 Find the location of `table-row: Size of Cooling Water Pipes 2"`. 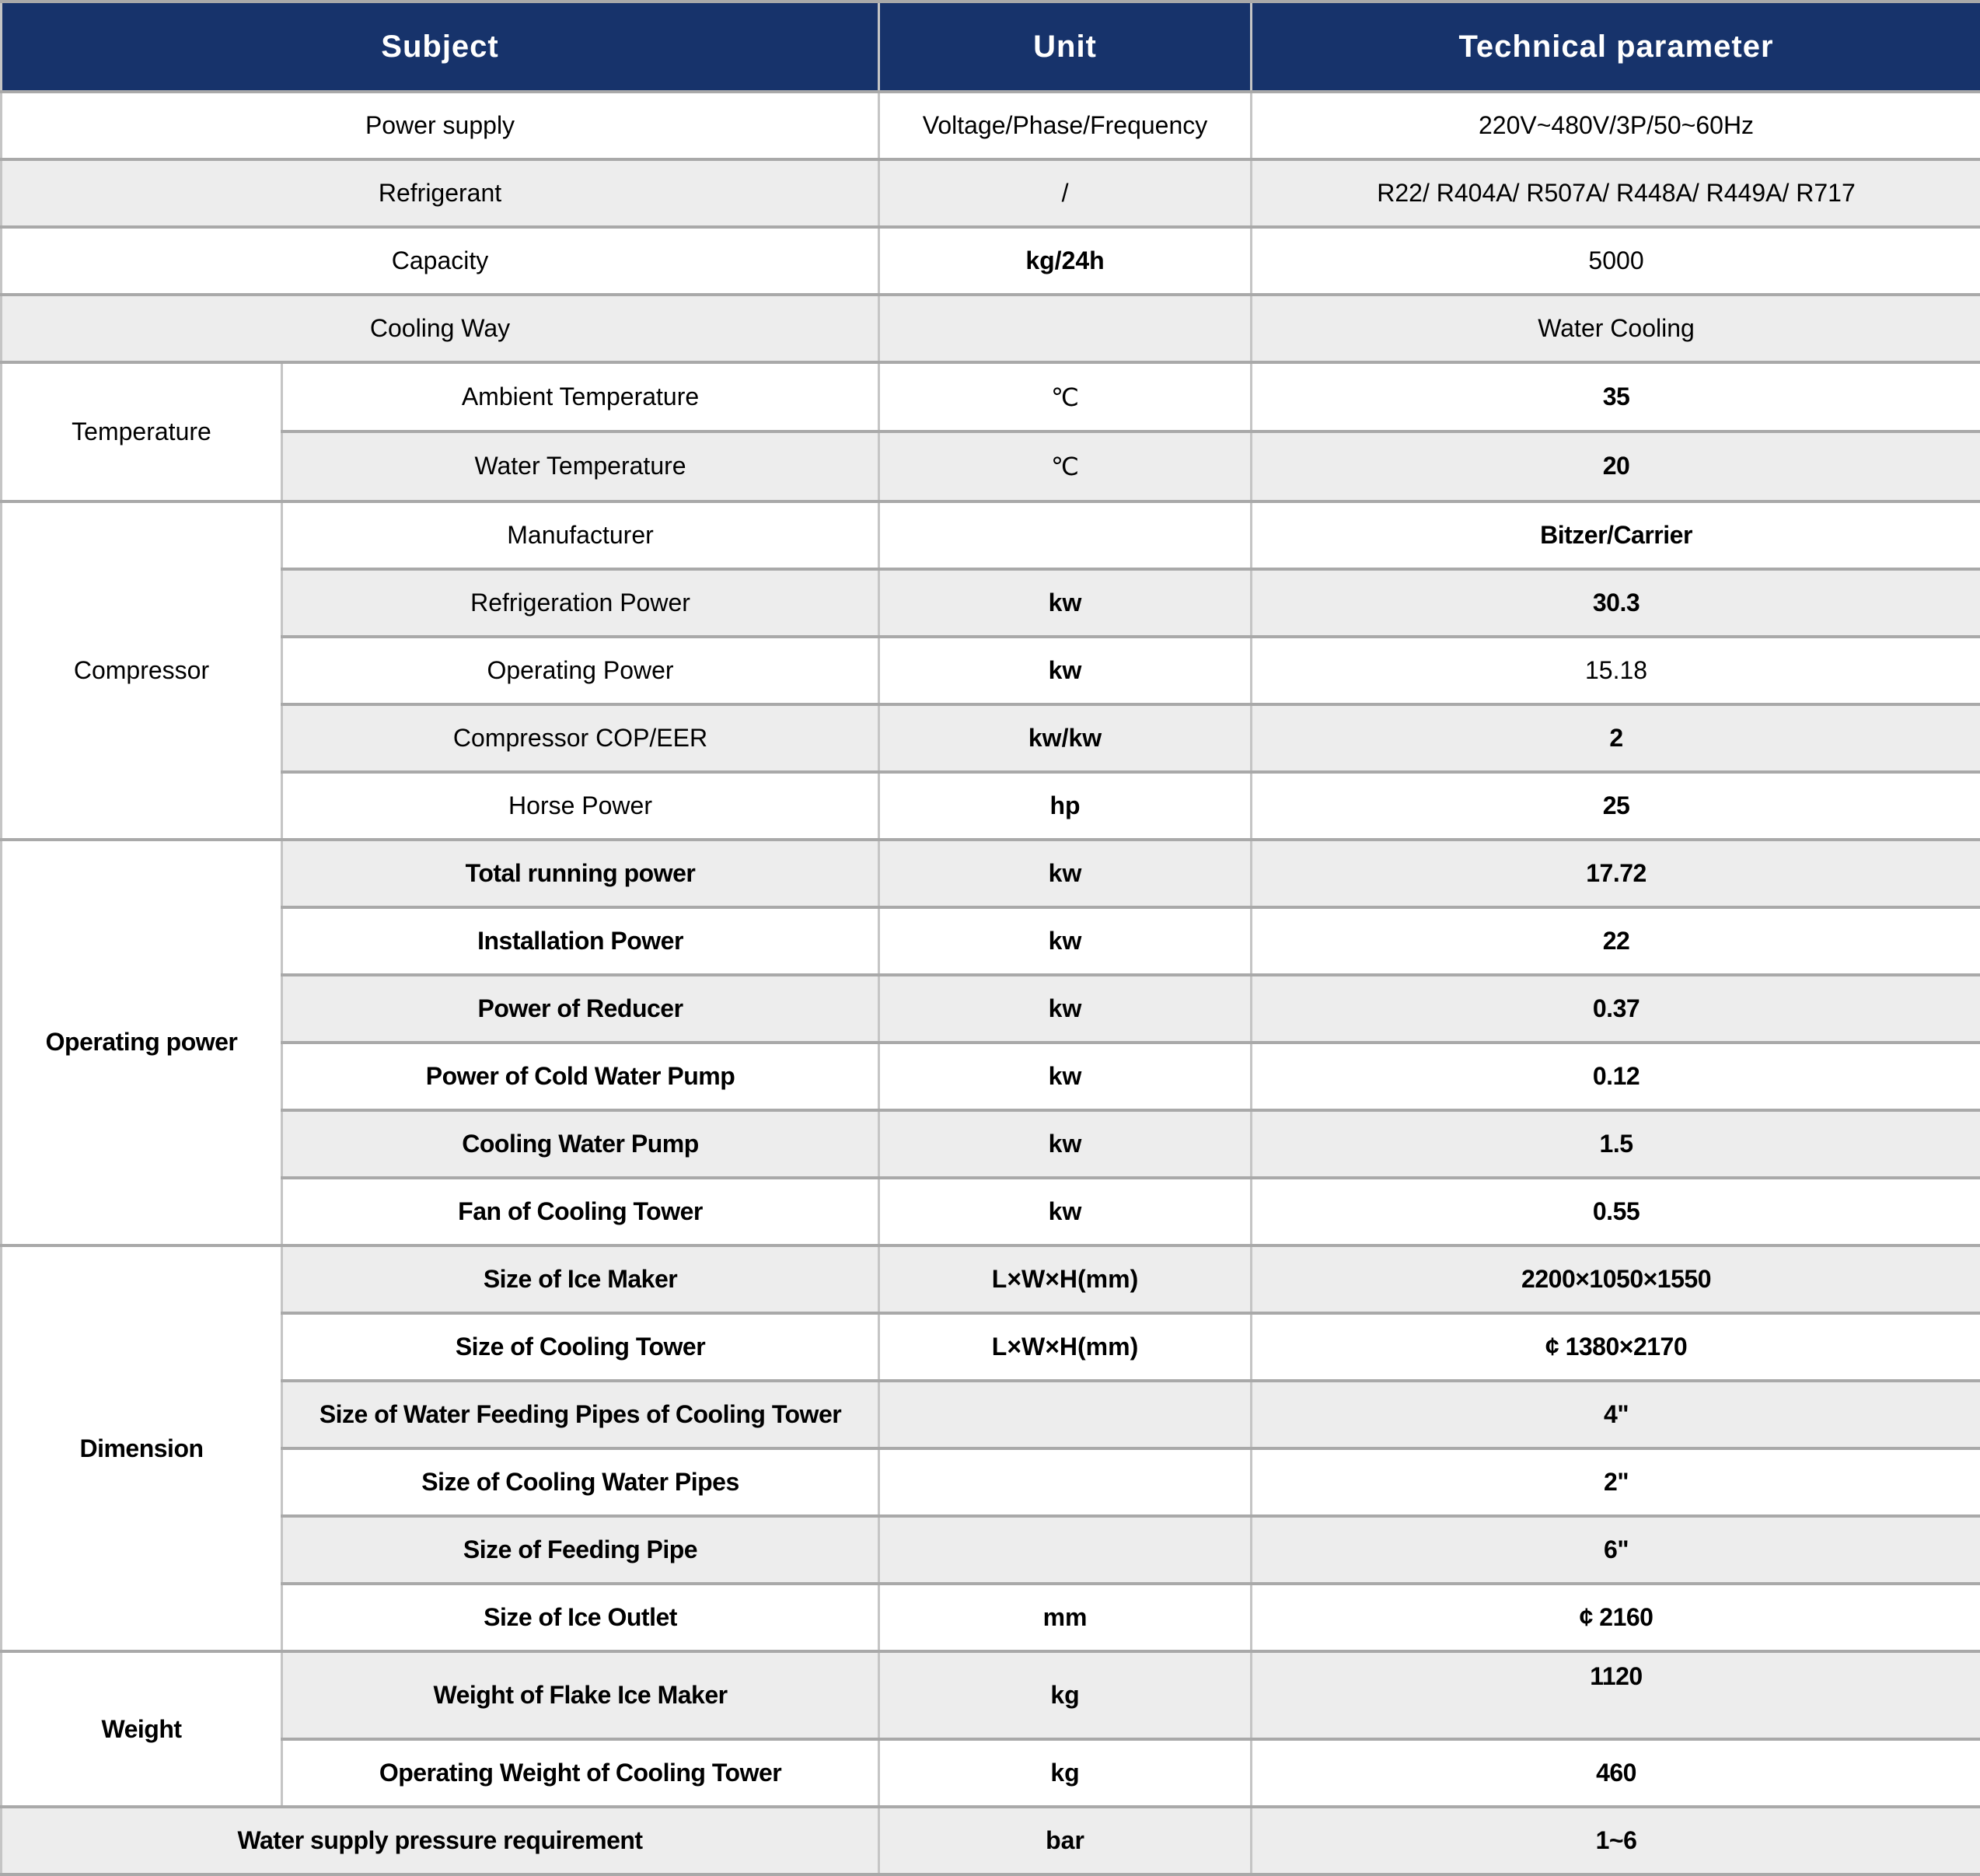

table-row: Size of Cooling Water Pipes 2" is located at coordinates (991, 1482).